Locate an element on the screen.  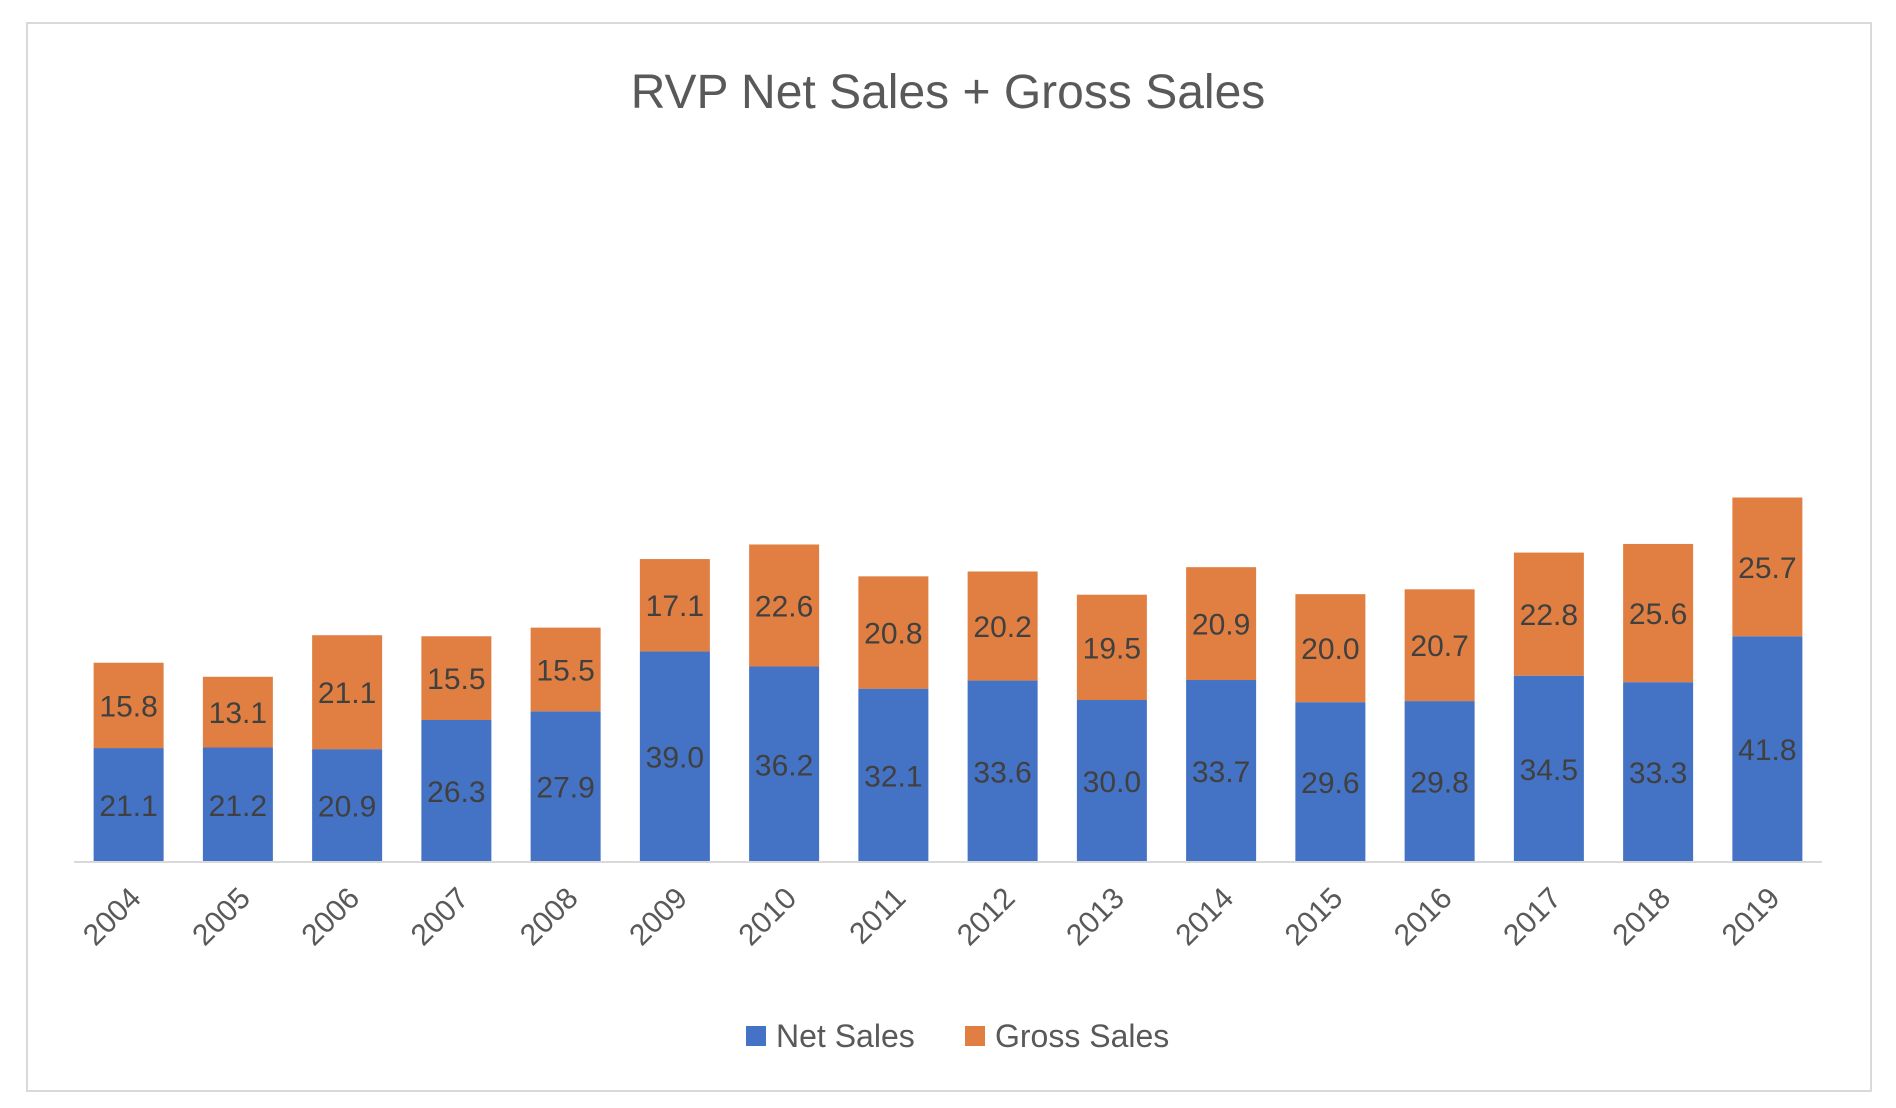
bar-gross-sales-2010 is located at coordinates (784, 605).